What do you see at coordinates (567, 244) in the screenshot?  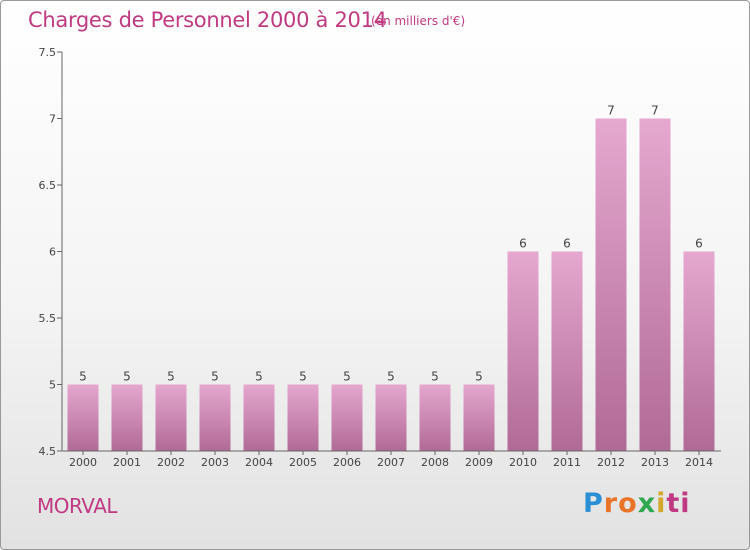 I see `data-label-2011: 6` at bounding box center [567, 244].